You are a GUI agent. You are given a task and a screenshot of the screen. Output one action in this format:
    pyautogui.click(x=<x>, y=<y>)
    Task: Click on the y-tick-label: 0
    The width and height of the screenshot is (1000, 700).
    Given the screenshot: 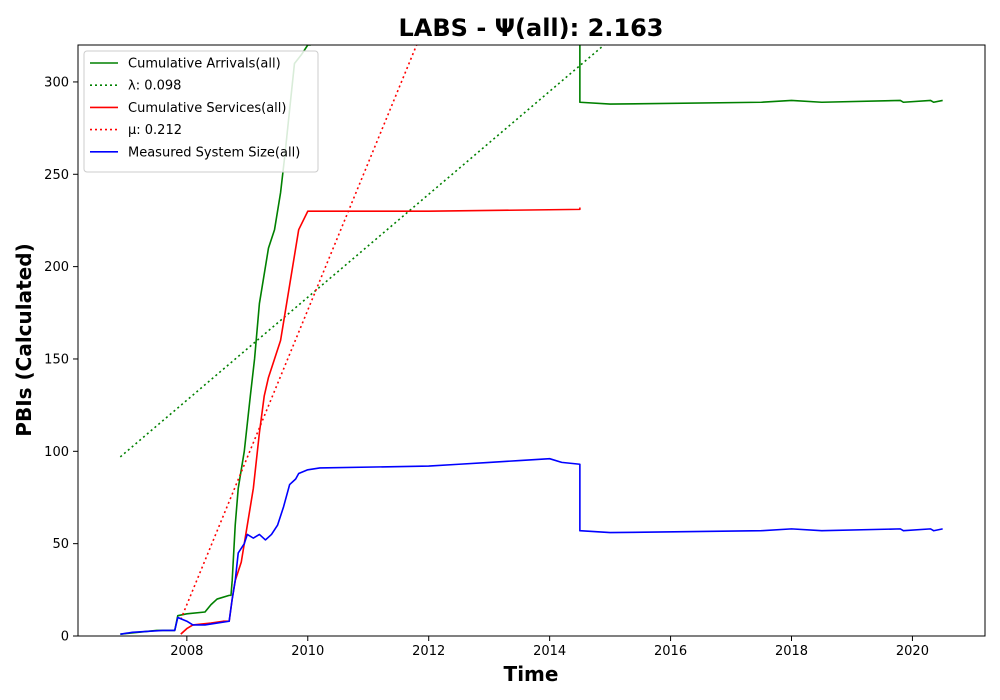 What is the action you would take?
    pyautogui.click(x=65, y=637)
    